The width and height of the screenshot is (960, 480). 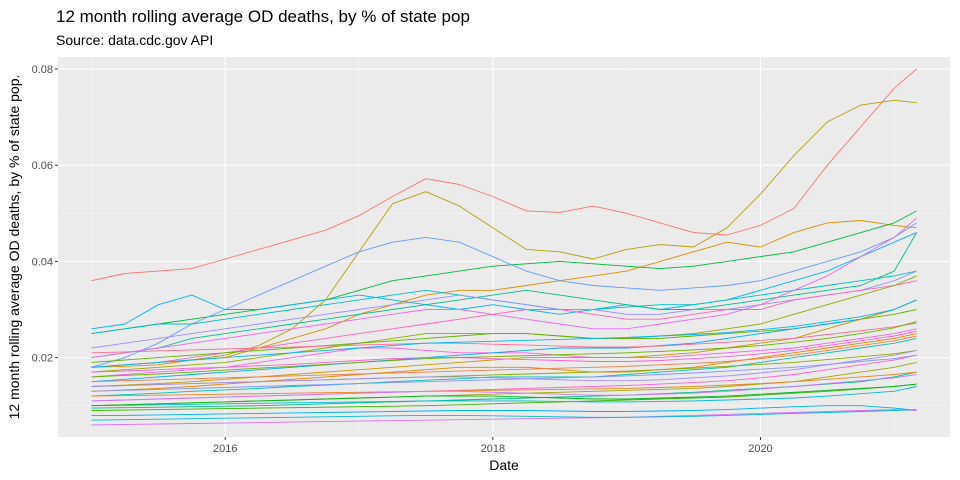 I want to click on y-tick-label: 0.08, so click(x=42, y=70).